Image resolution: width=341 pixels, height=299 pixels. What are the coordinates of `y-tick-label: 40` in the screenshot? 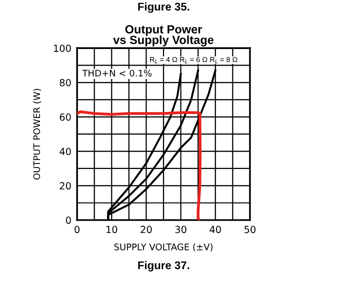 It's located at (65, 152).